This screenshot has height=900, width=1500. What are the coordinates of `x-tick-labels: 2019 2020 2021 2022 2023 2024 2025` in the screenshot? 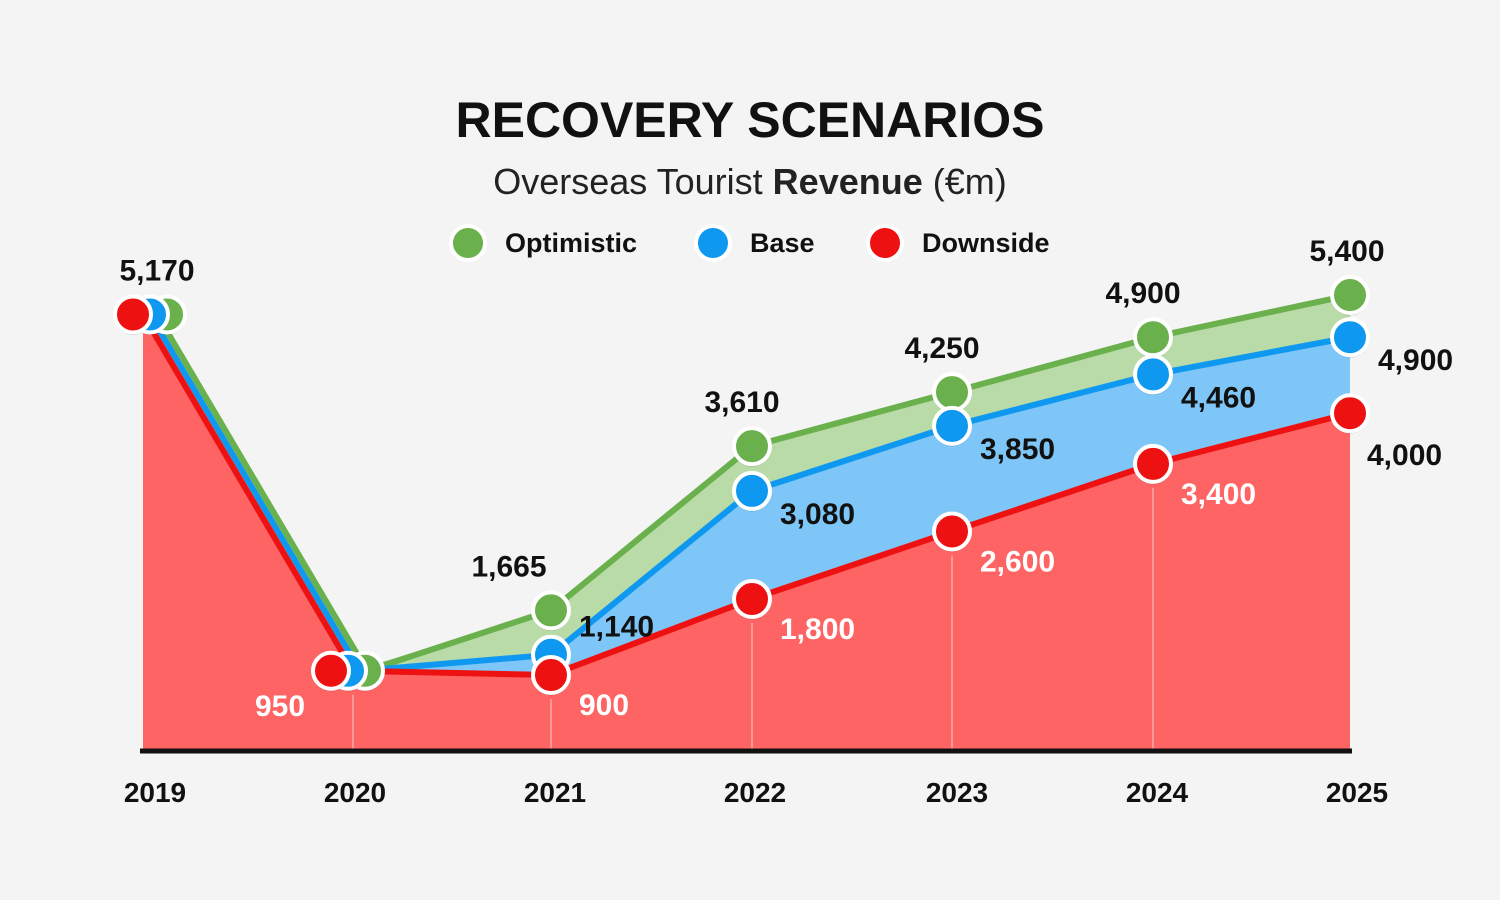 It's located at (756, 792).